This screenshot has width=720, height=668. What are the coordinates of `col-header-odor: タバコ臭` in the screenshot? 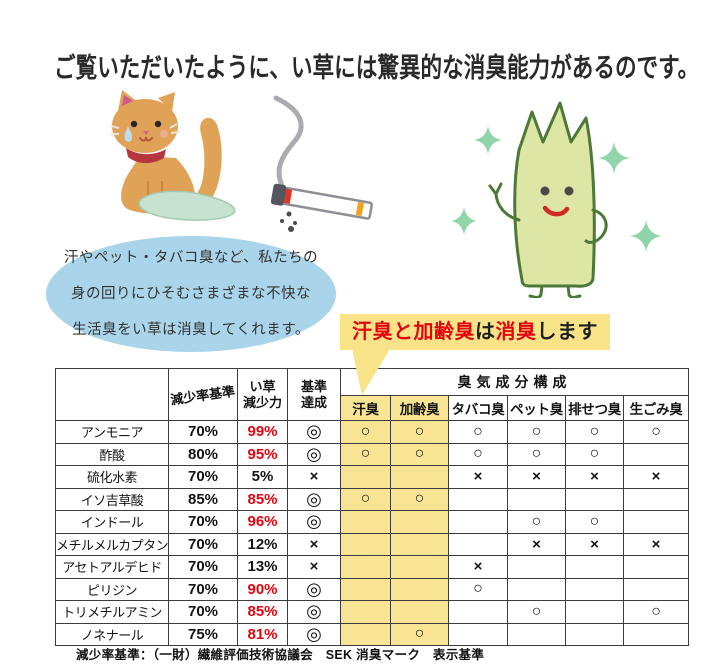 It's located at (478, 408).